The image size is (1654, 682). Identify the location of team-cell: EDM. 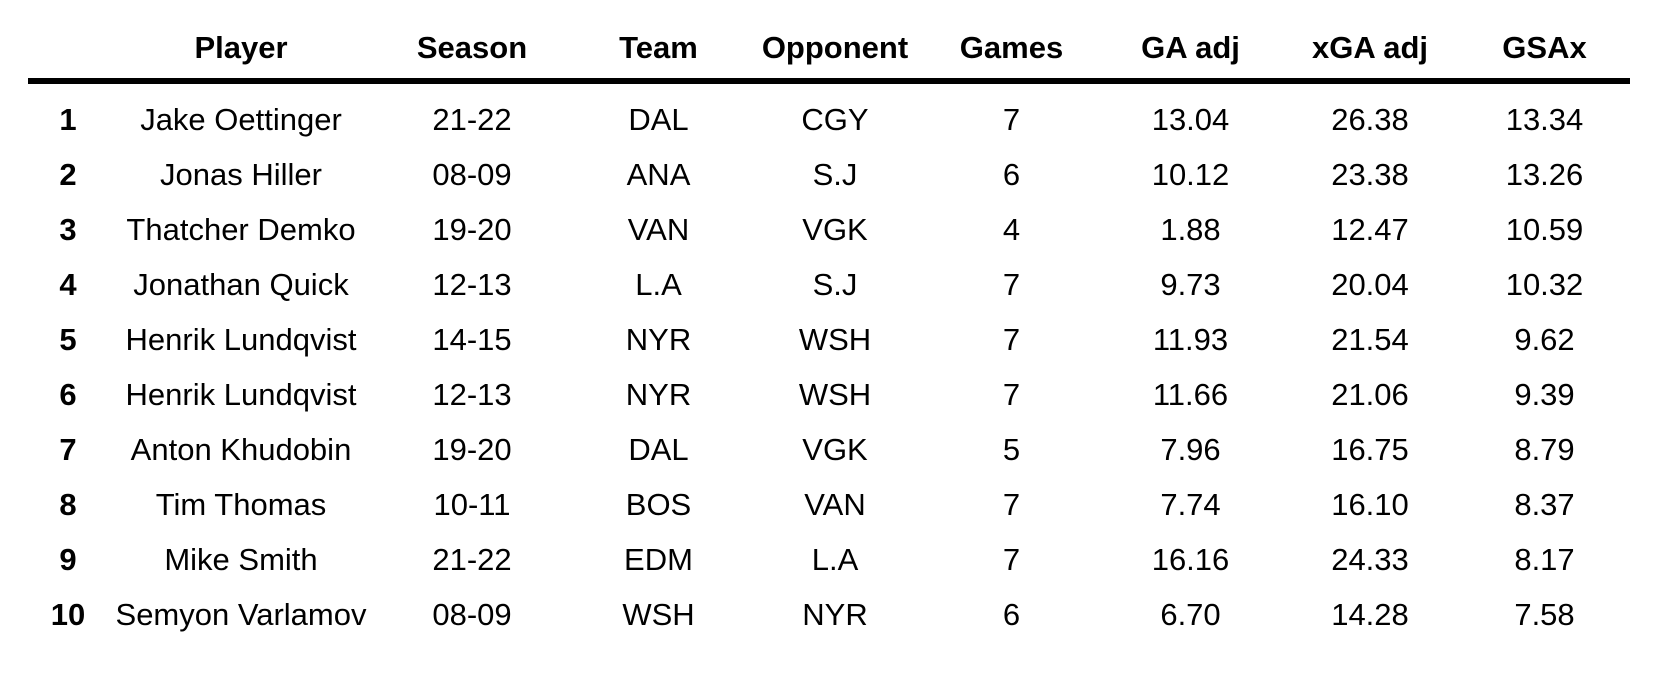
(658, 559).